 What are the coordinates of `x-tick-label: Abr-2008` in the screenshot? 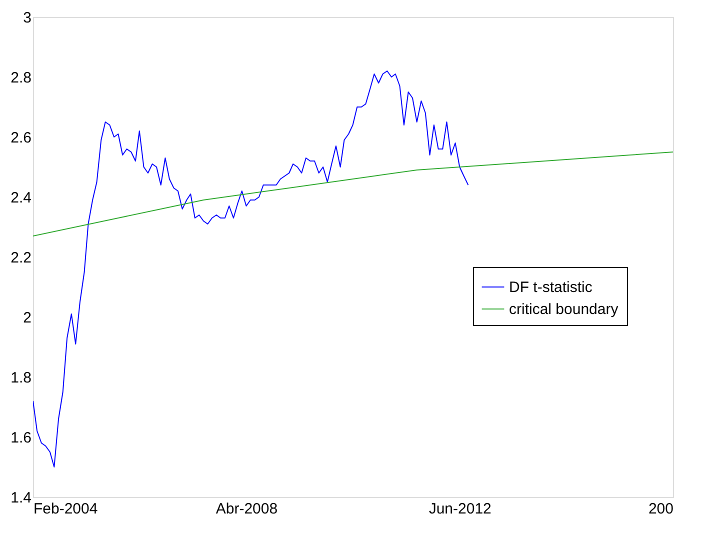 It's located at (247, 509).